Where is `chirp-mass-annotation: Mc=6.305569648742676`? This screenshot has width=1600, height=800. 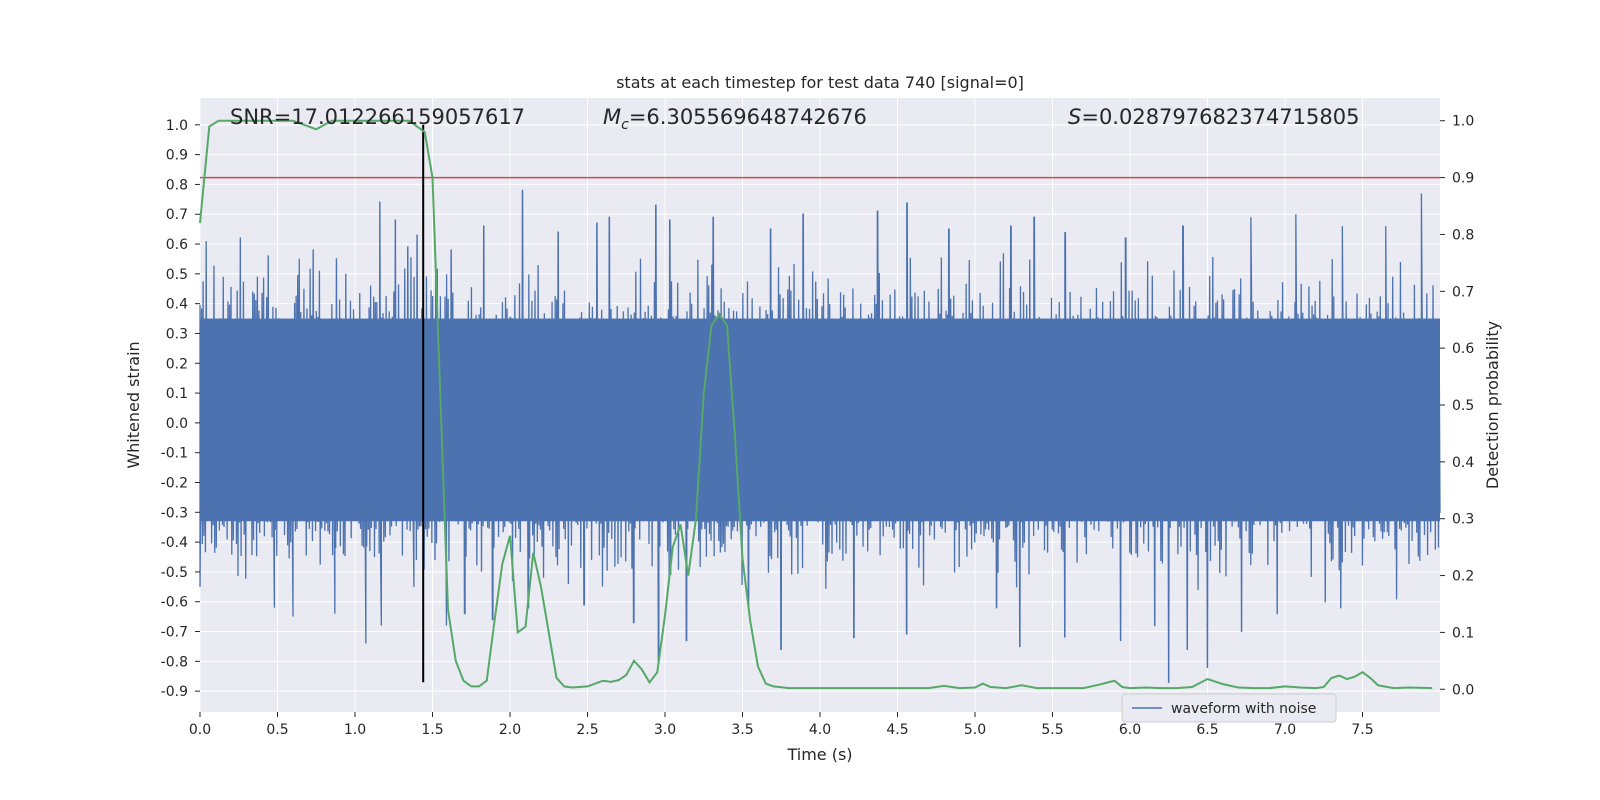 chirp-mass-annotation: Mc=6.305569648742676 is located at coordinates (735, 119).